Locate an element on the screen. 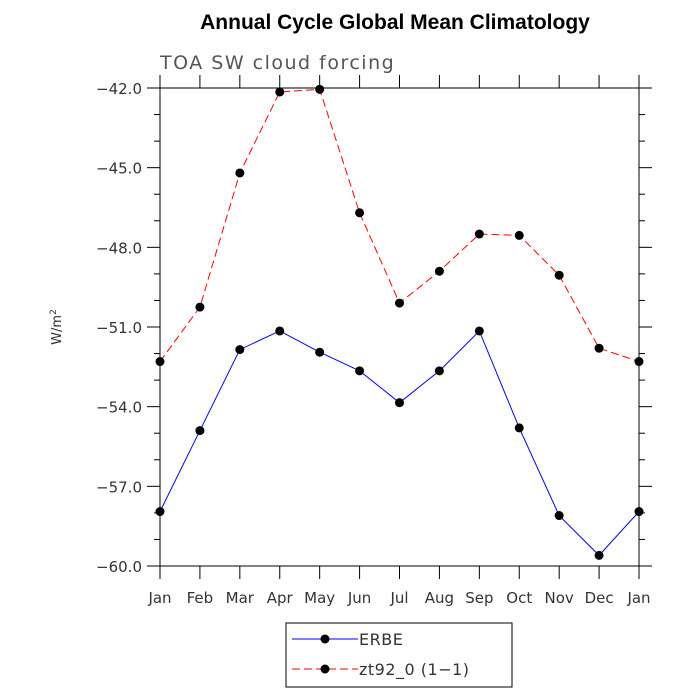  x-tick-label: Aug is located at coordinates (439, 598).